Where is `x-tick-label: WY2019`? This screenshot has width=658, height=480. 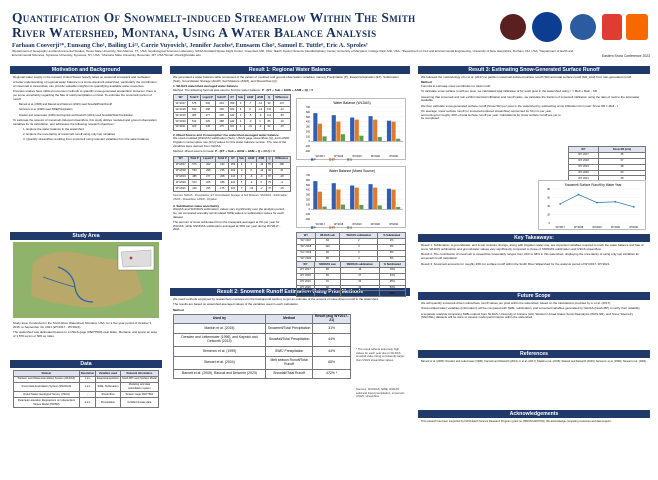
x-tick-label: WY2019 is located at coordinates (357, 156).